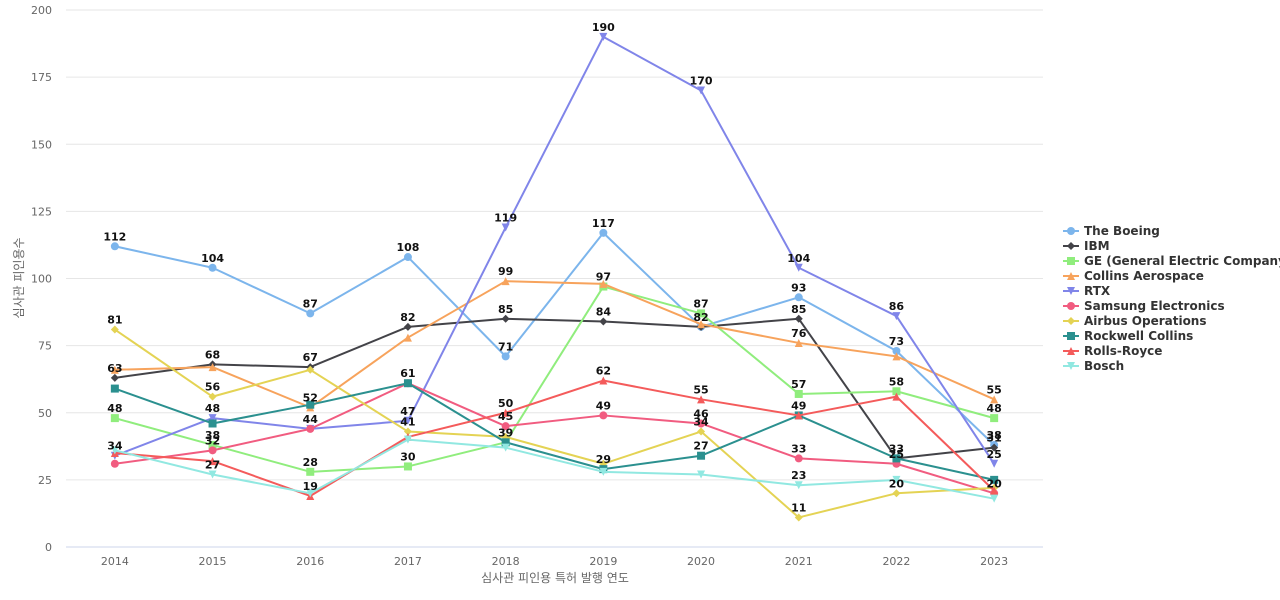 The width and height of the screenshot is (1280, 600). Describe the element at coordinates (1112, 351) in the screenshot. I see `legend-item: Rolls-Royce` at that location.